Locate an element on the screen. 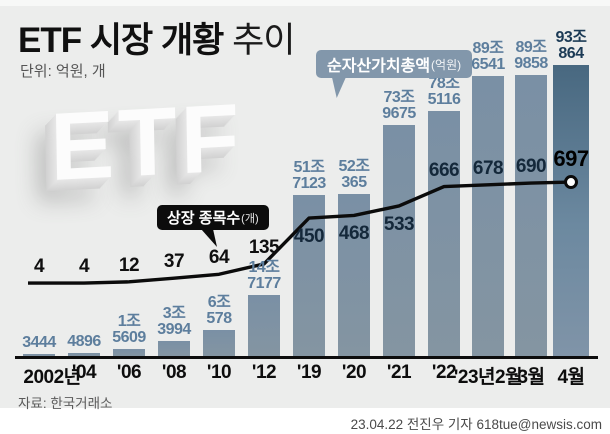 The width and height of the screenshot is (610, 434). count-value-label: 533 is located at coordinates (399, 224).